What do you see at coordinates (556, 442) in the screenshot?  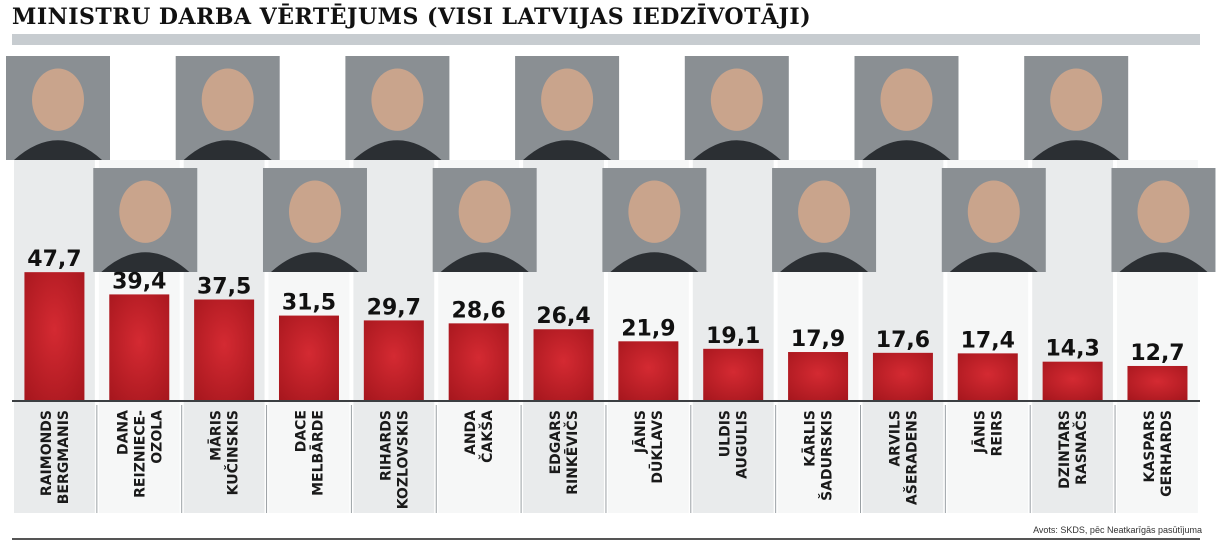 I see `minister-name-line: EDGARS` at bounding box center [556, 442].